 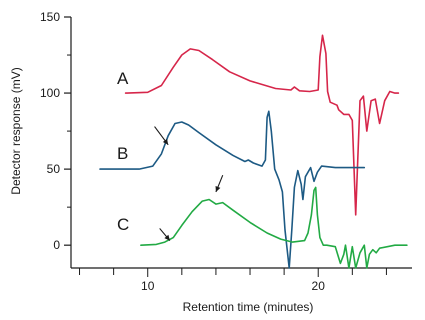 I want to click on y-tick-label: 50, so click(x=54, y=169).